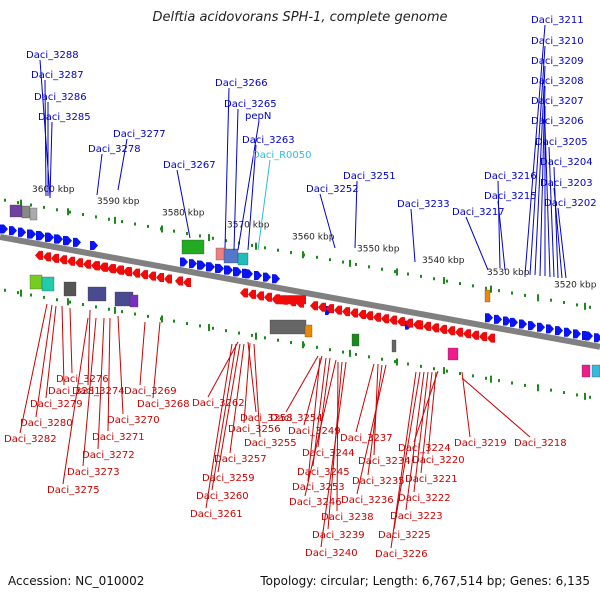  What do you see at coordinates (557, 41) in the screenshot?
I see `forward-gene-label: Daci_3210` at bounding box center [557, 41].